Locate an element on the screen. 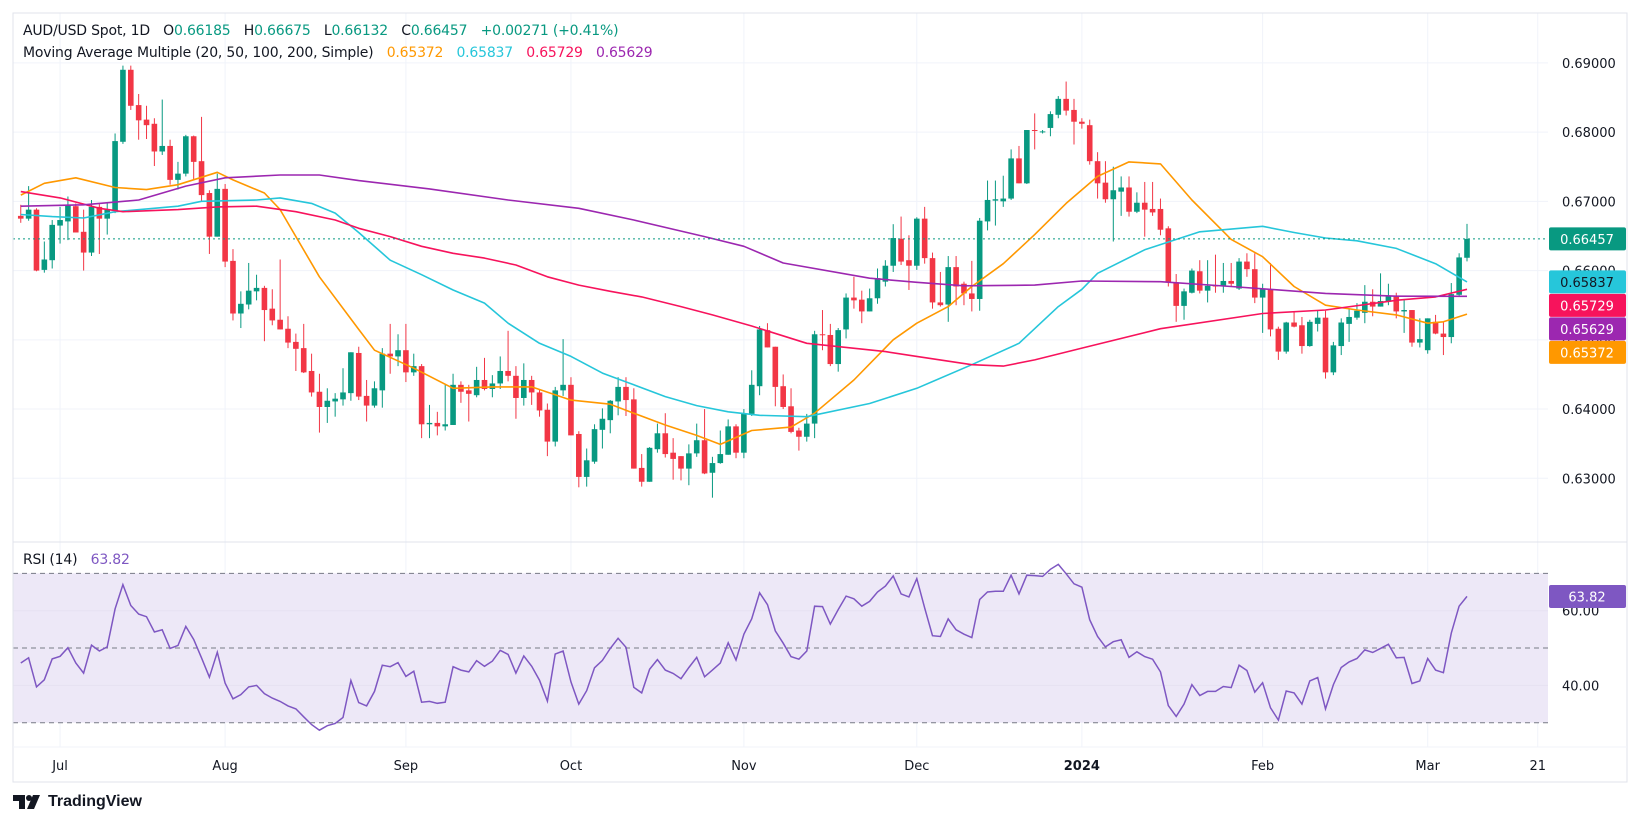 Image resolution: width=1640 pixels, height=829 pixels. rsi-axis: 60.00 40.00 is located at coordinates (1580, 650).